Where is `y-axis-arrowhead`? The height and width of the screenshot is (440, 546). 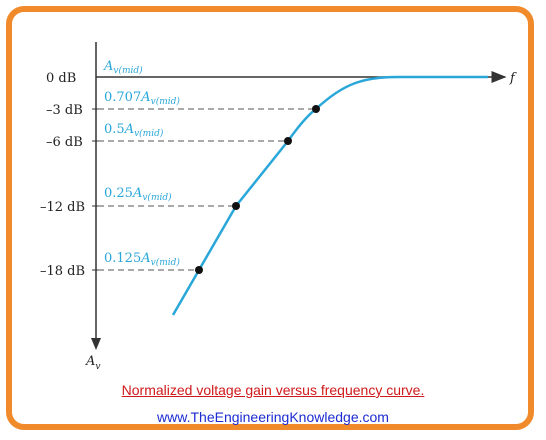 y-axis-arrowhead is located at coordinates (96, 344).